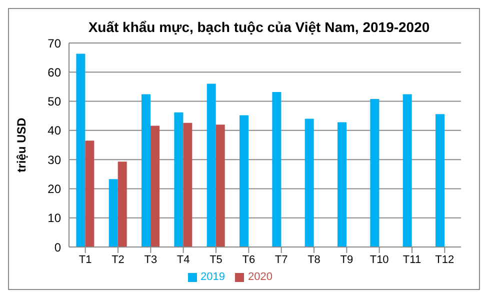  I want to click on x-tick-label: T8, so click(314, 260).